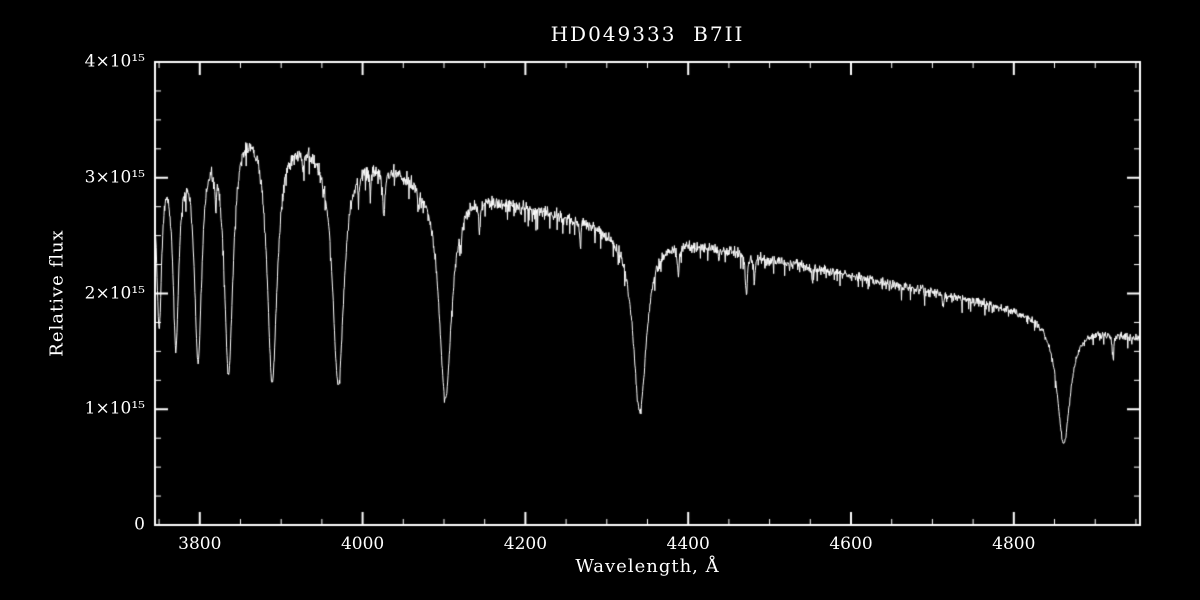 Image resolution: width=1200 pixels, height=600 pixels. Describe the element at coordinates (114, 61) in the screenshot. I see `y-tick-label: 4×10¹⁵` at that location.